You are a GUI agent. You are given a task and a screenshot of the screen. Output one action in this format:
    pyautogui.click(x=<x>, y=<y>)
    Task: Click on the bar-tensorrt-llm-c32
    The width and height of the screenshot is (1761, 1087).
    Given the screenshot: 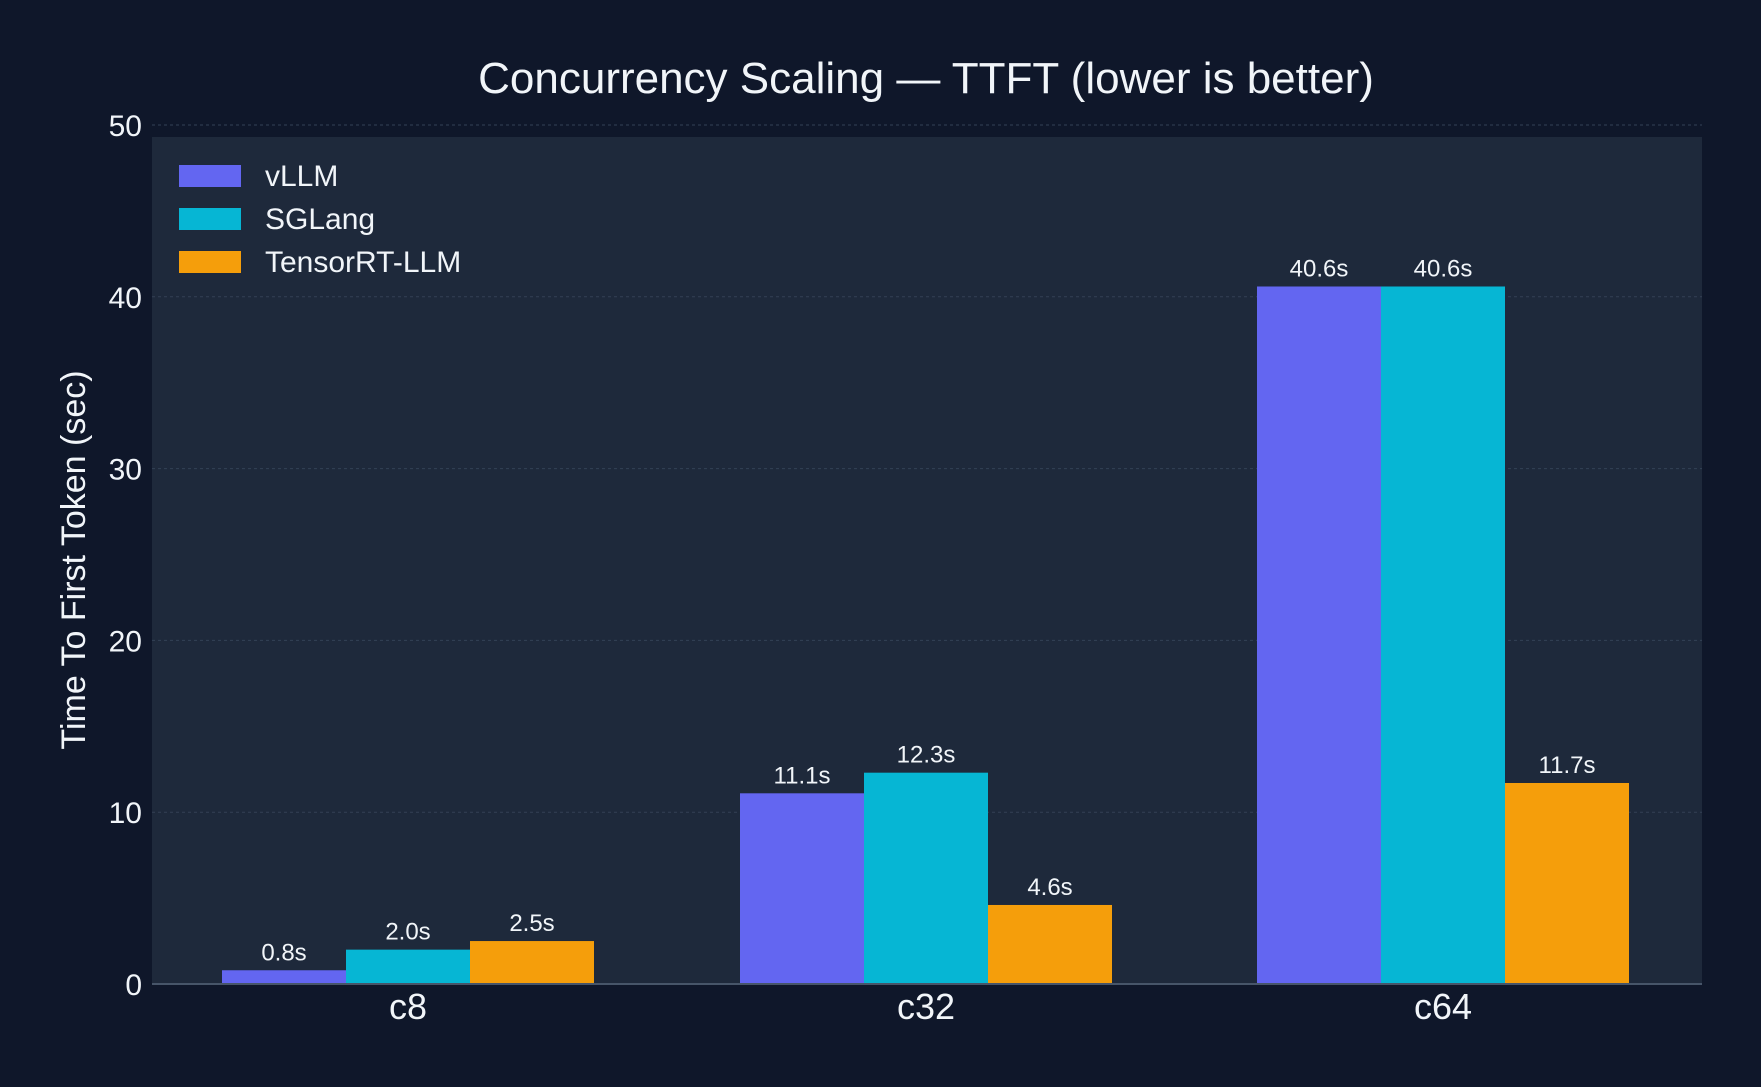 What is the action you would take?
    pyautogui.click(x=1050, y=944)
    